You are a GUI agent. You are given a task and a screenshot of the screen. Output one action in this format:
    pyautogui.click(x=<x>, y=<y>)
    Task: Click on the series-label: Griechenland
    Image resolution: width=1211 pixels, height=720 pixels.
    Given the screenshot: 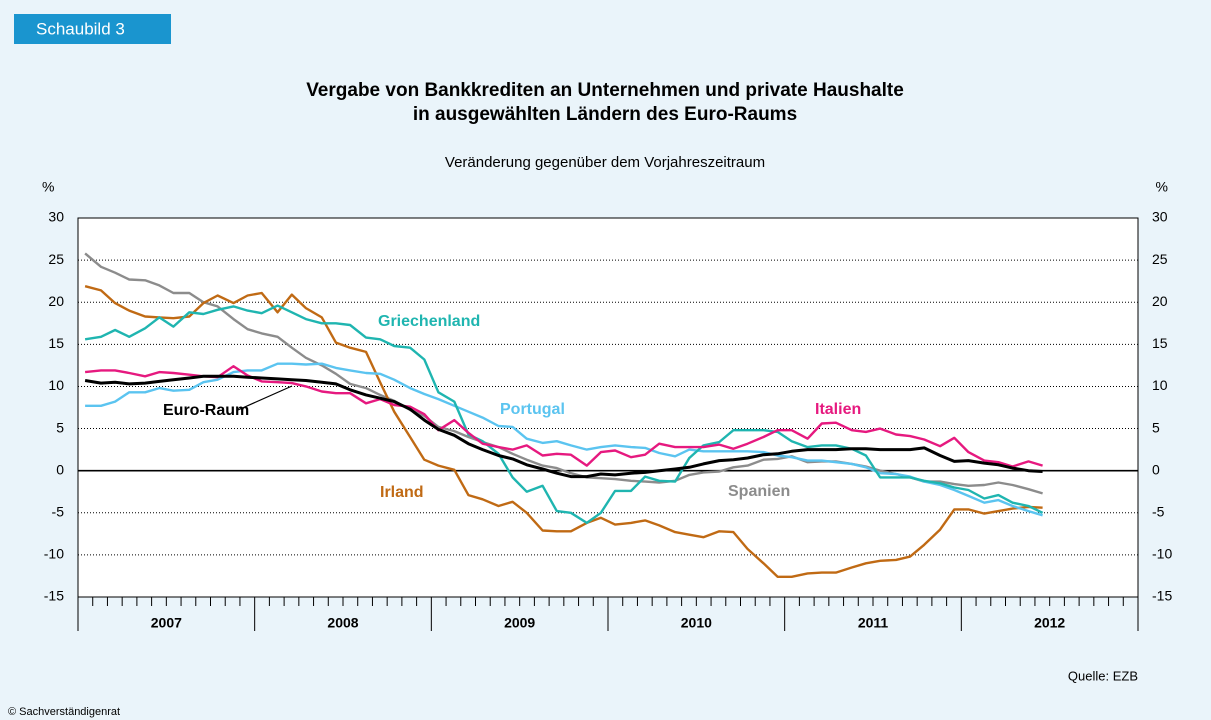 What is the action you would take?
    pyautogui.click(x=429, y=321)
    